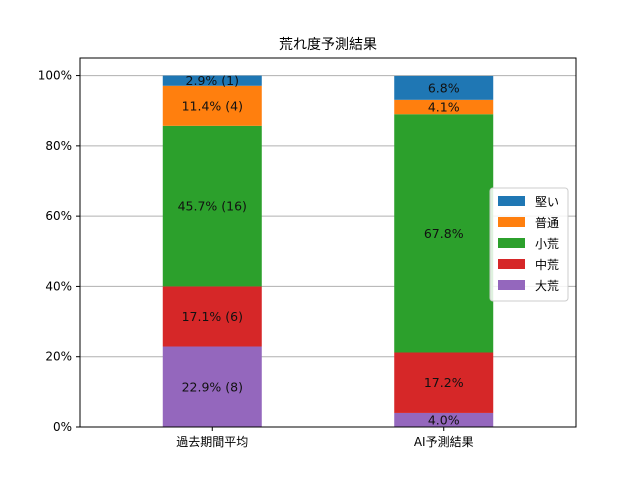 The image size is (640, 480). I want to click on y-tick-label: 60%, so click(58, 216).